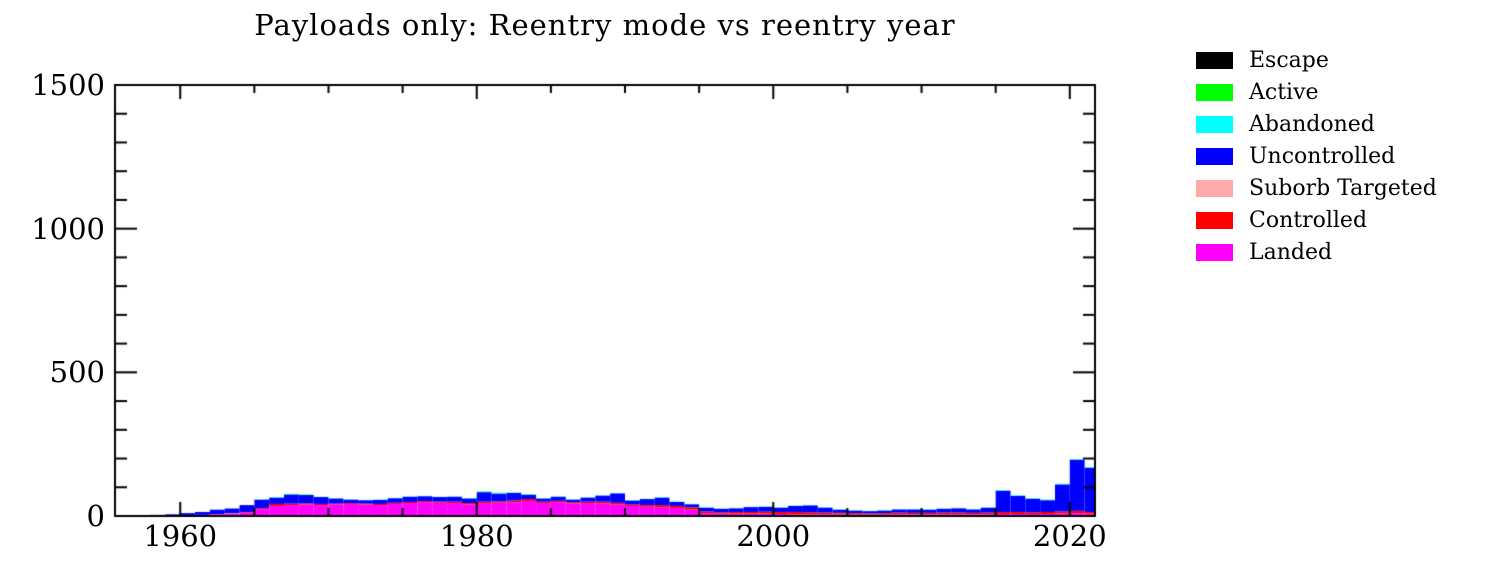 Image resolution: width=1489 pixels, height=576 pixels. I want to click on x-tick-label: 2020, so click(1069, 536).